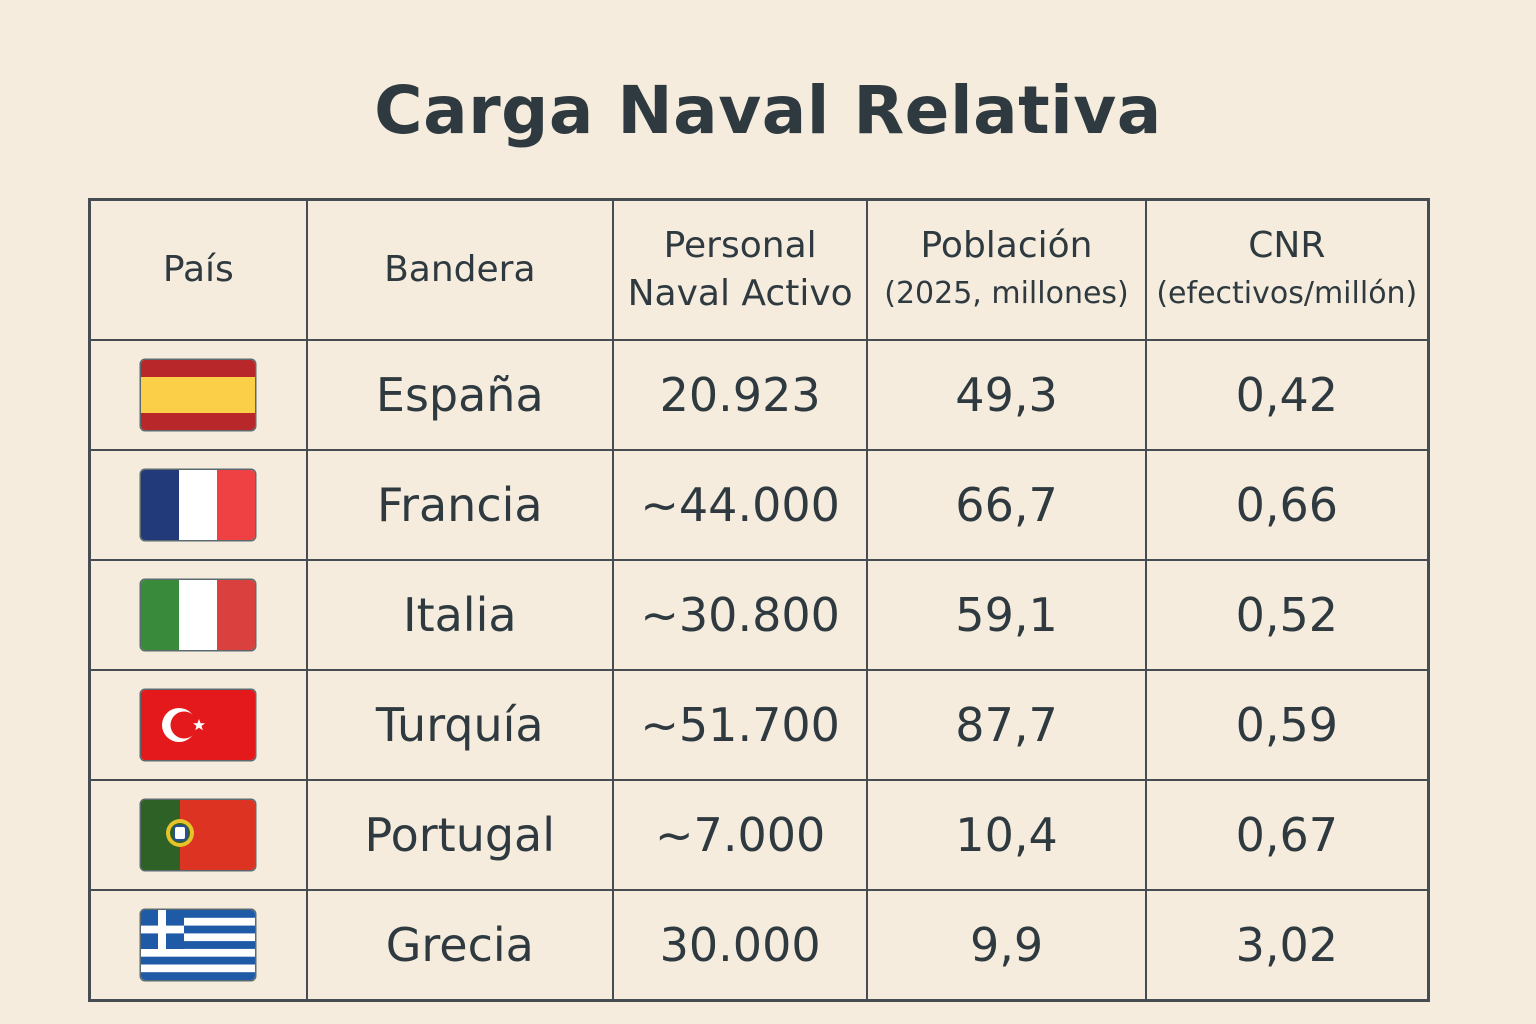 This screenshot has height=1024, width=1536. I want to click on header-poblacion-label: Población, so click(1006, 245).